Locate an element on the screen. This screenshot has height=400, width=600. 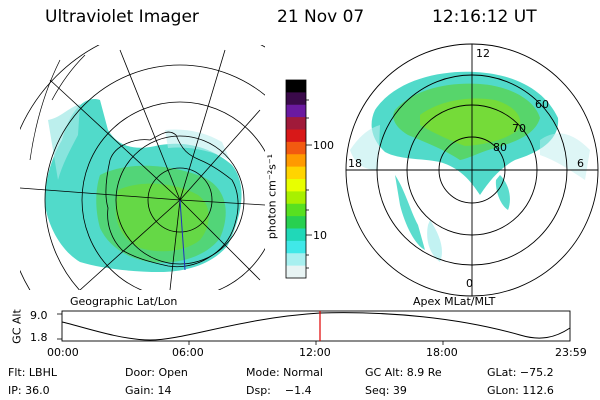
alt-tick-1-8: 1.8 is located at coordinates (39, 337).